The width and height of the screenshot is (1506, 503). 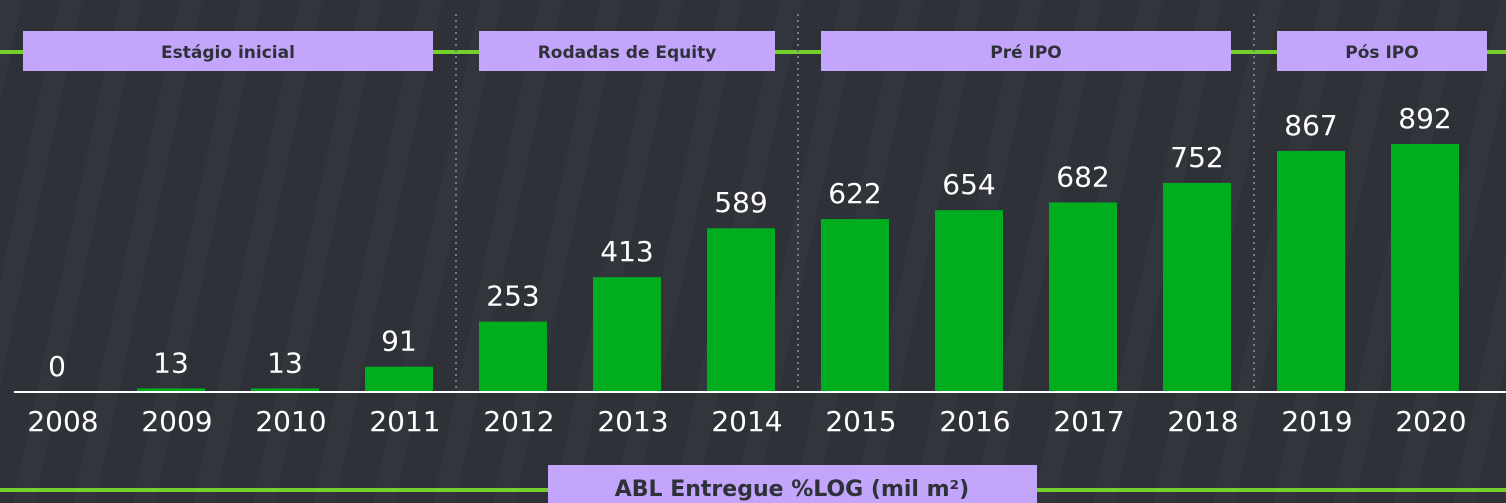 I want to click on x-tick-label: 2017, so click(x=1088, y=421).